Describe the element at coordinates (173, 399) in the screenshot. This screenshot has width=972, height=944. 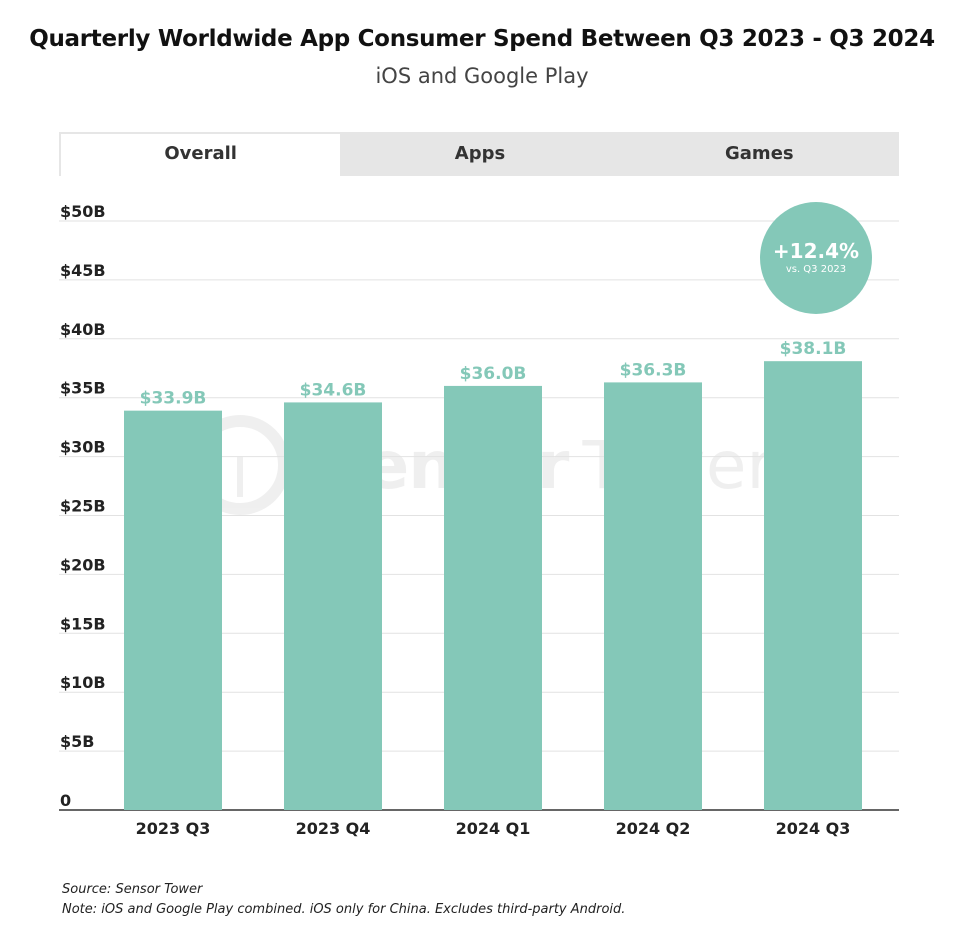
I see `bar-value-label: $33.9B` at that location.